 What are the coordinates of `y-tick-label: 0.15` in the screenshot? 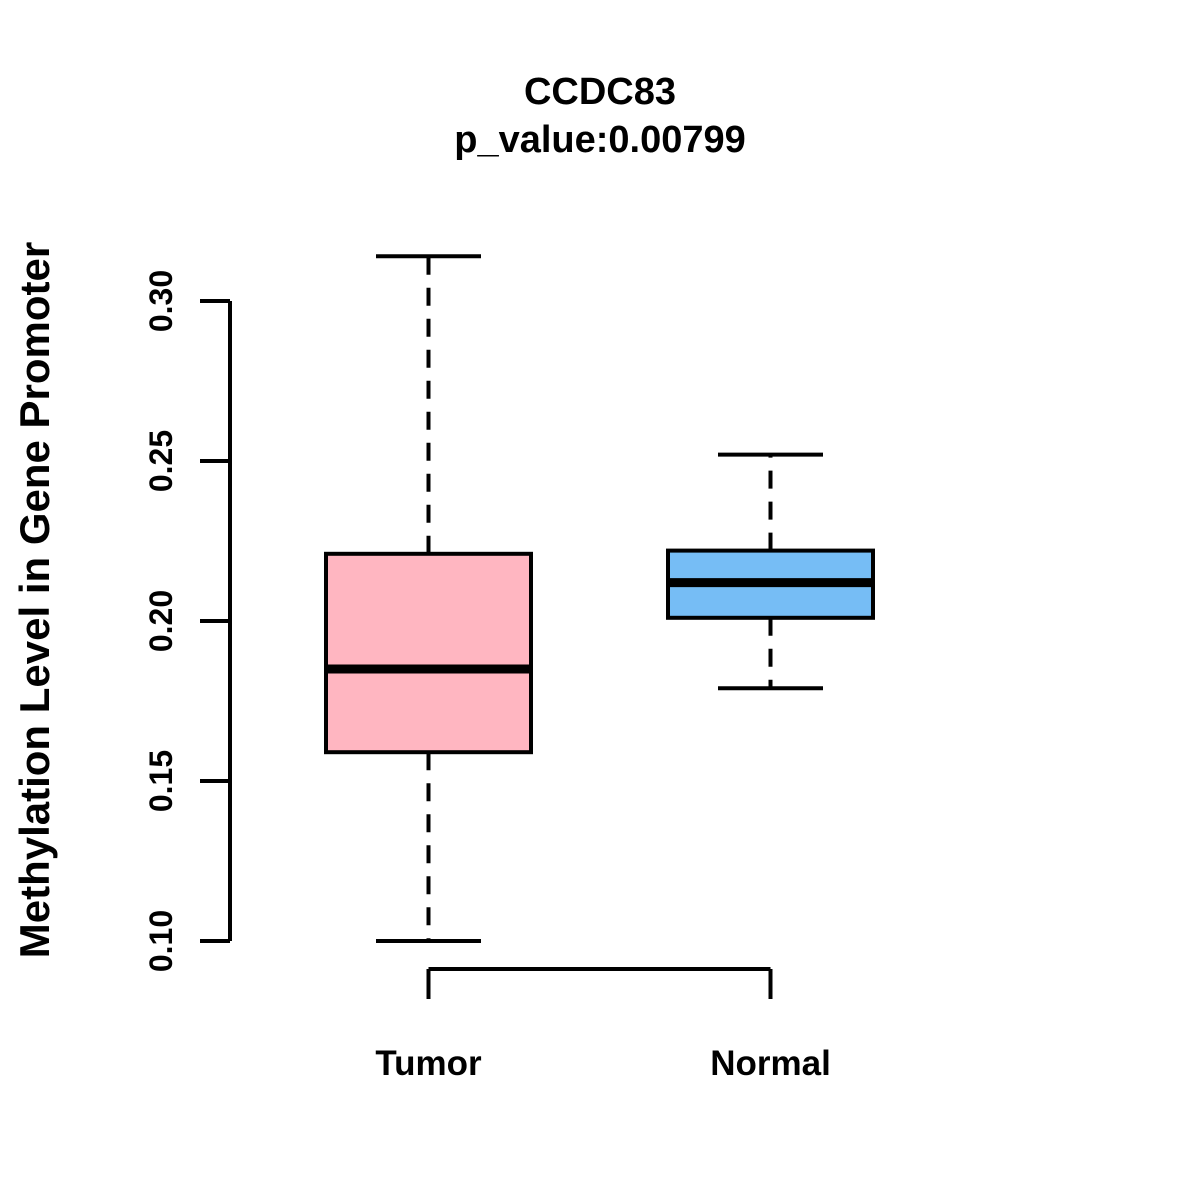 It's located at (161, 781).